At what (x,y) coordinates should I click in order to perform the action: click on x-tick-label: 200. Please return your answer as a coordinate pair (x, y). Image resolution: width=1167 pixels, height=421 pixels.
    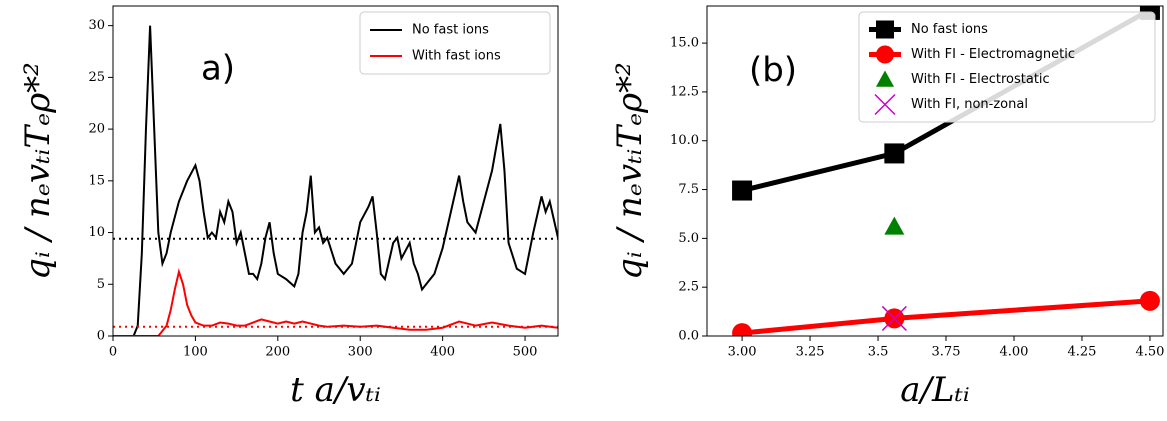
    Looking at the image, I should click on (277, 352).